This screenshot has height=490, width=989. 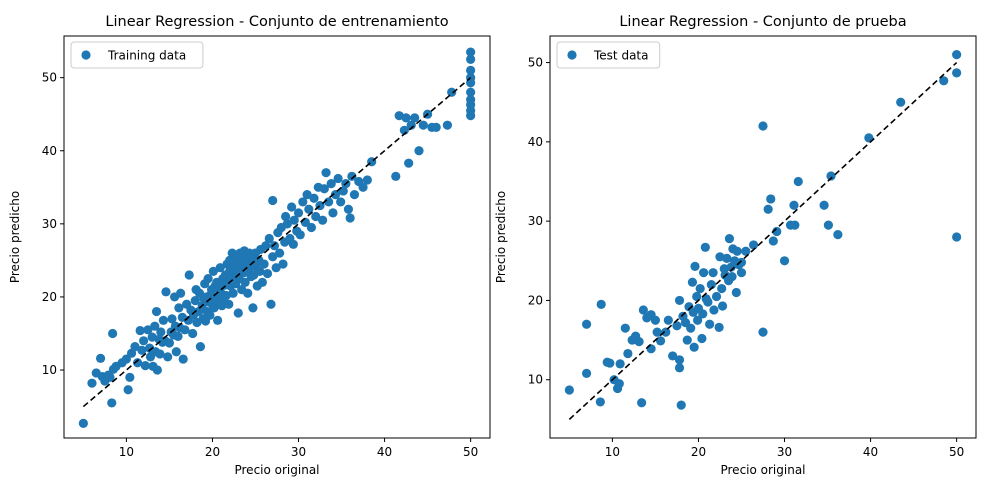 I want to click on y-tick-label: 10, so click(x=535, y=380).